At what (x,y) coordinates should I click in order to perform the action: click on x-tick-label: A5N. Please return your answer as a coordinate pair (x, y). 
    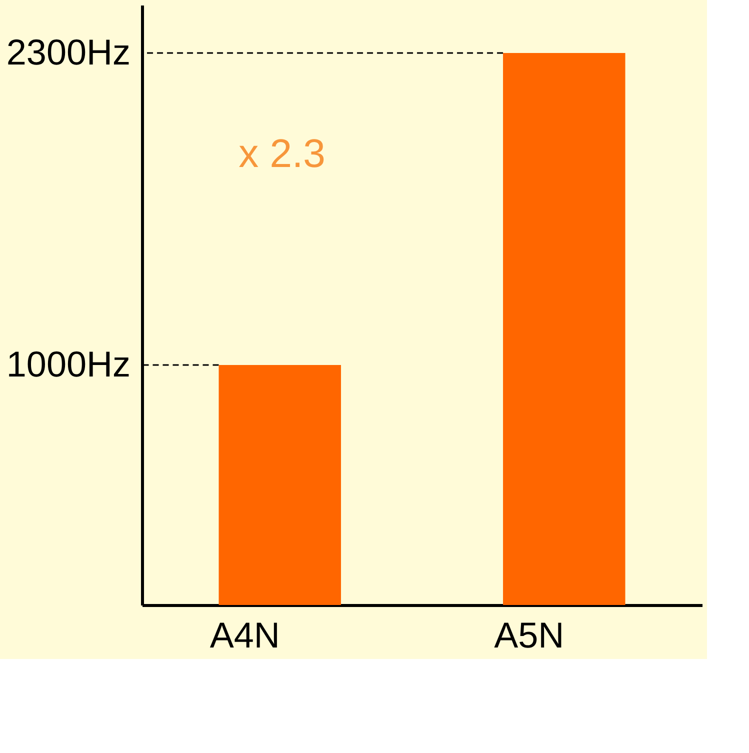
    Looking at the image, I should click on (529, 635).